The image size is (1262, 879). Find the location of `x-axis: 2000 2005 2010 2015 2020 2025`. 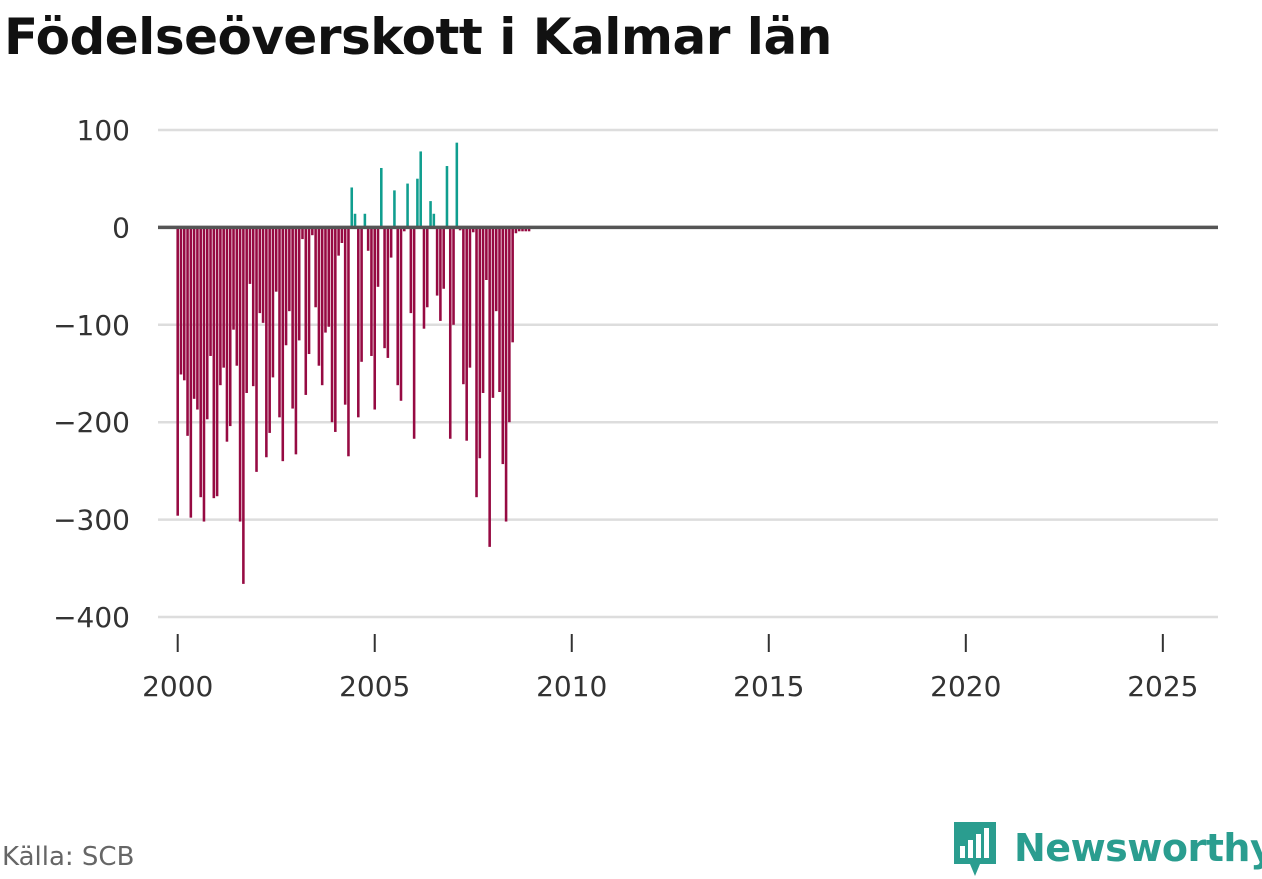

x-axis: 2000 2005 2010 2015 2020 2025 is located at coordinates (670, 668).